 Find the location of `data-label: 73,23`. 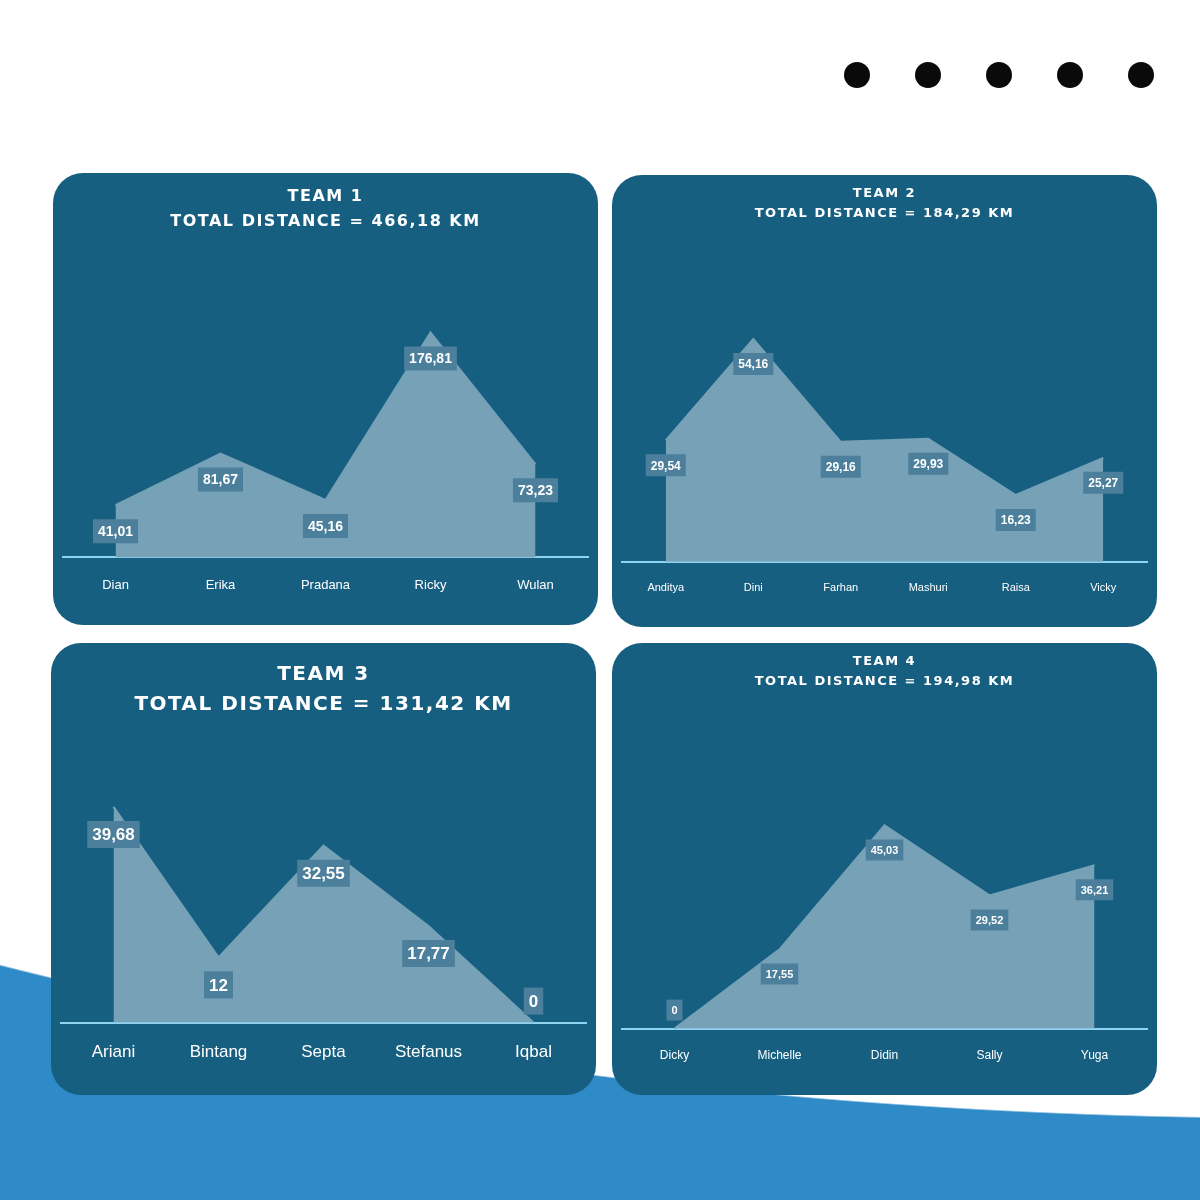

data-label: 73,23 is located at coordinates (535, 490).